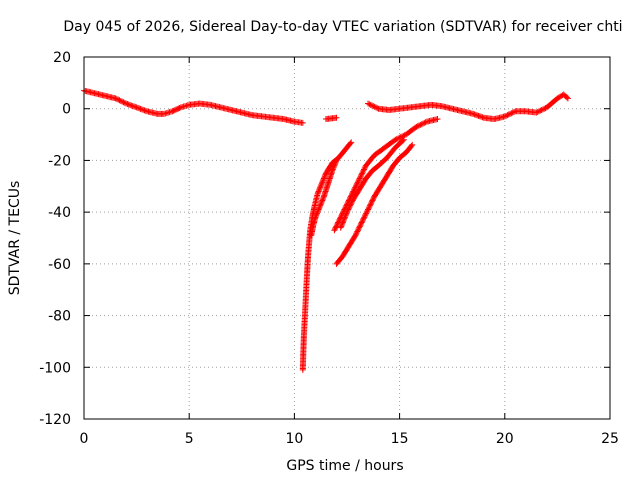 This screenshot has width=640, height=480. Describe the element at coordinates (59, 317) in the screenshot. I see `y-tick-label: -80` at that location.